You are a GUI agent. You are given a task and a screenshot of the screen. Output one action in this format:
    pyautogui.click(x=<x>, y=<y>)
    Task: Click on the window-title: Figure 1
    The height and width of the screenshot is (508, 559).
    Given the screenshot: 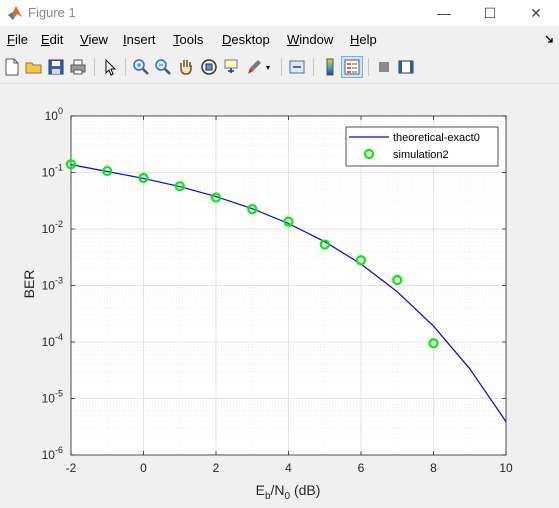 What is the action you would take?
    pyautogui.click(x=52, y=12)
    